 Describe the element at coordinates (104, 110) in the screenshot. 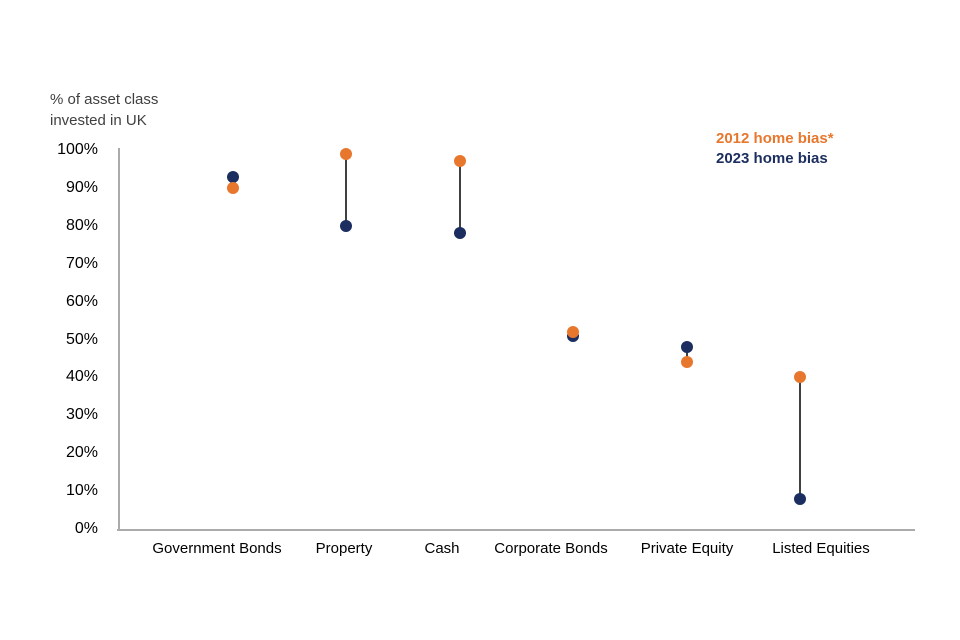

I see `y-axis-title: % of asset class invested in UK` at that location.